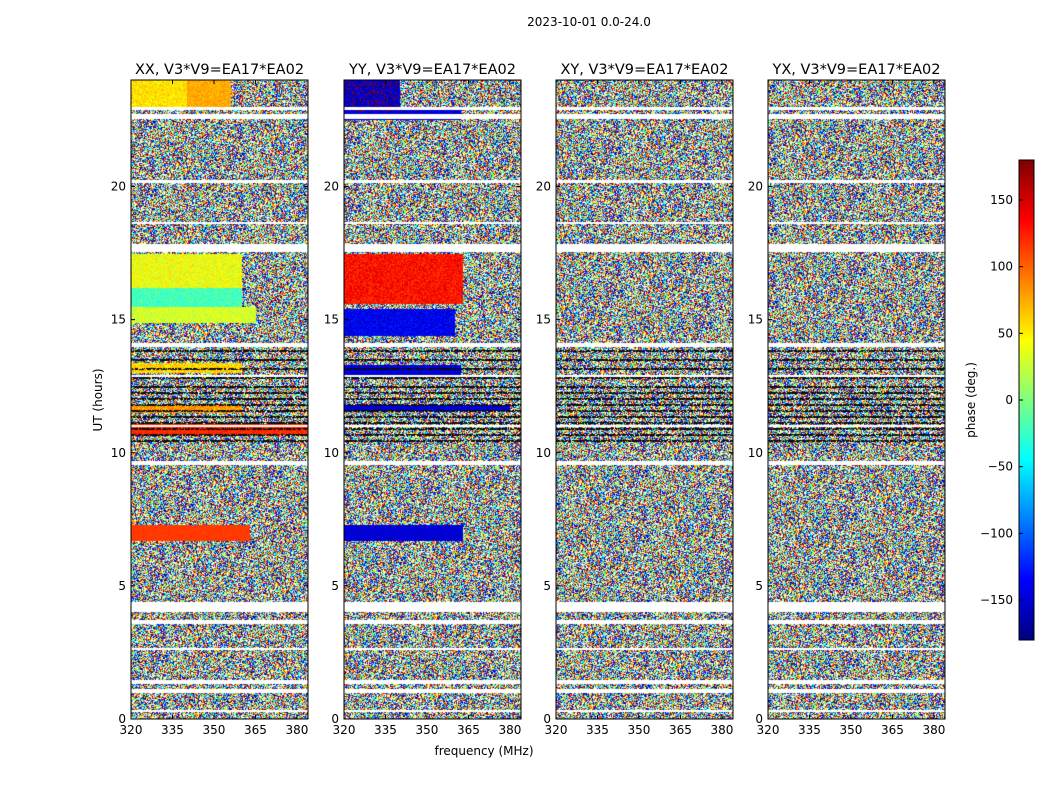 The width and height of the screenshot is (1050, 800). I want to click on axes-frame-yx, so click(856, 399).